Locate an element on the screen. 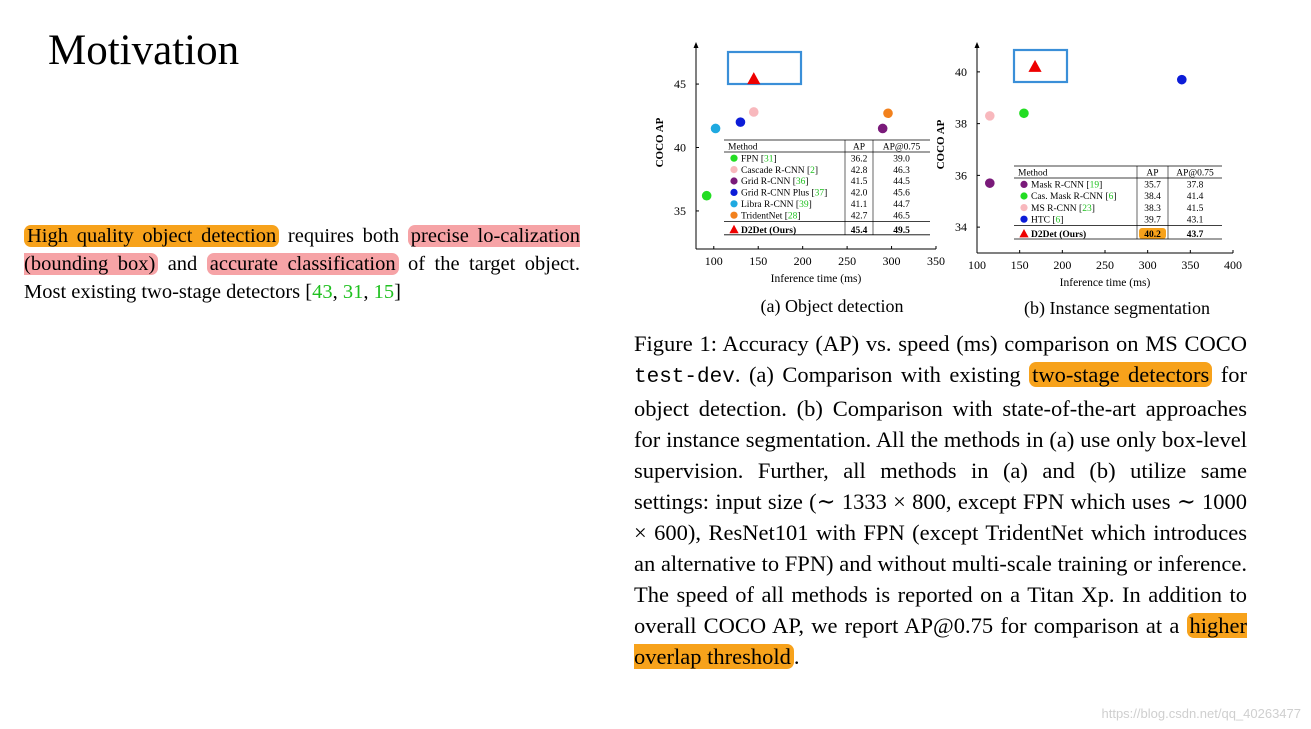 The image size is (1311, 729). table-ap: 42.0 is located at coordinates (859, 194).